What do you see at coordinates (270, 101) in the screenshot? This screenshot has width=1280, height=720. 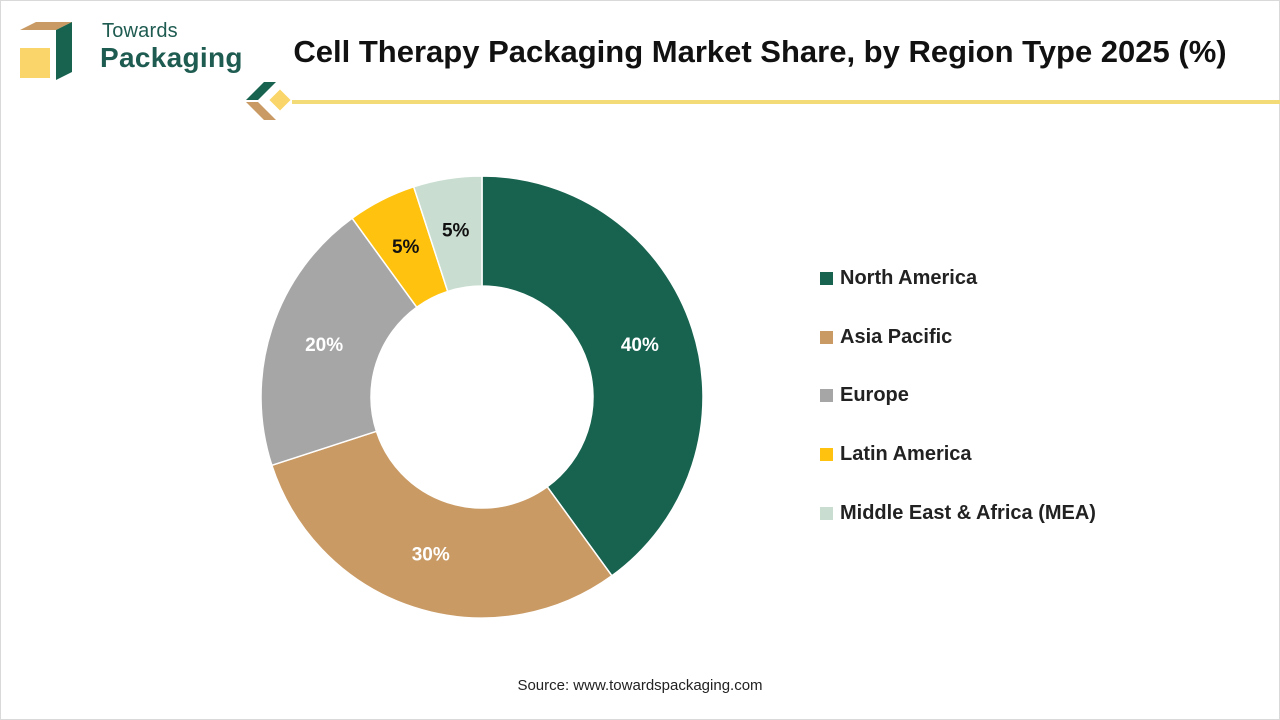 I see `divider-ornament-icon` at bounding box center [270, 101].